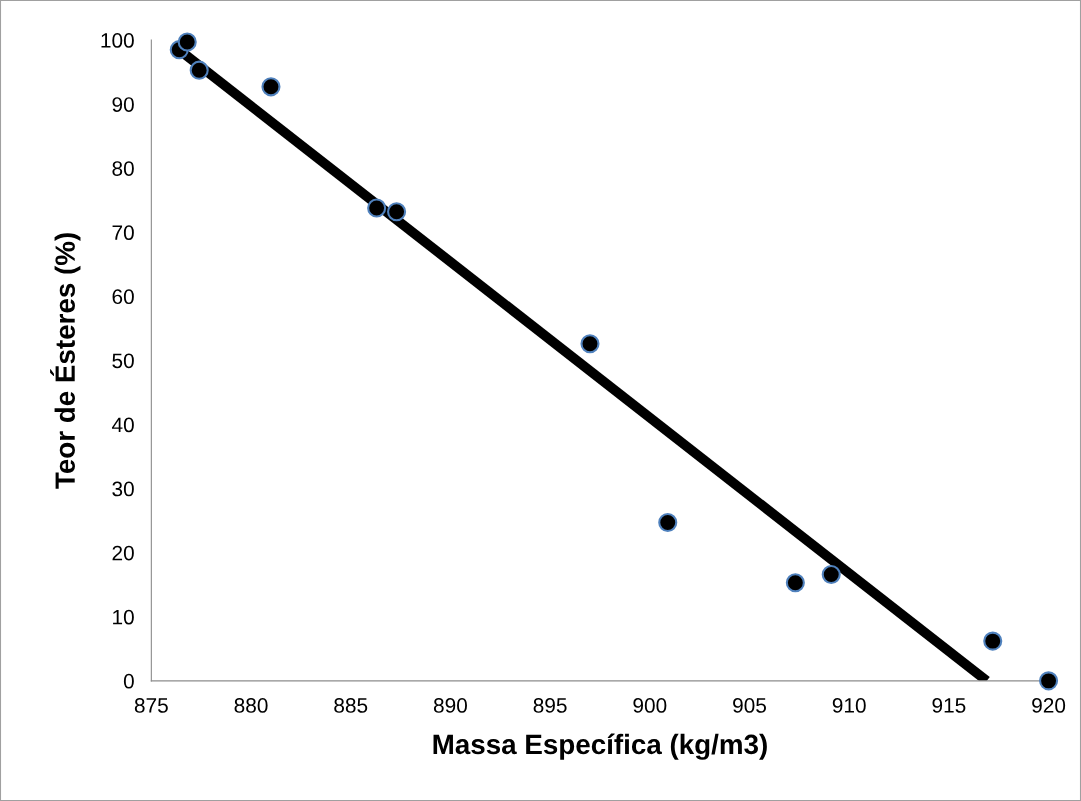 Image resolution: width=1081 pixels, height=801 pixels. Describe the element at coordinates (123, 617) in the screenshot. I see `y-tick-label: 10` at that location.